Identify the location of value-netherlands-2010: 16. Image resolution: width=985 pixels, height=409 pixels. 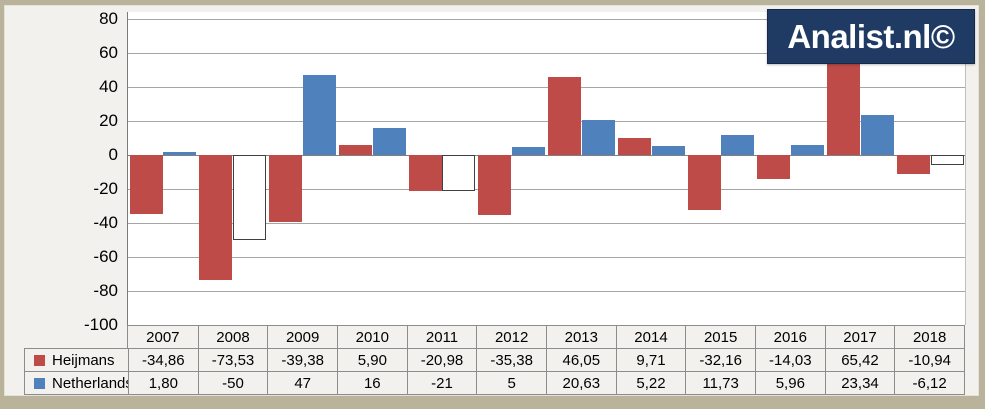
(371, 383).